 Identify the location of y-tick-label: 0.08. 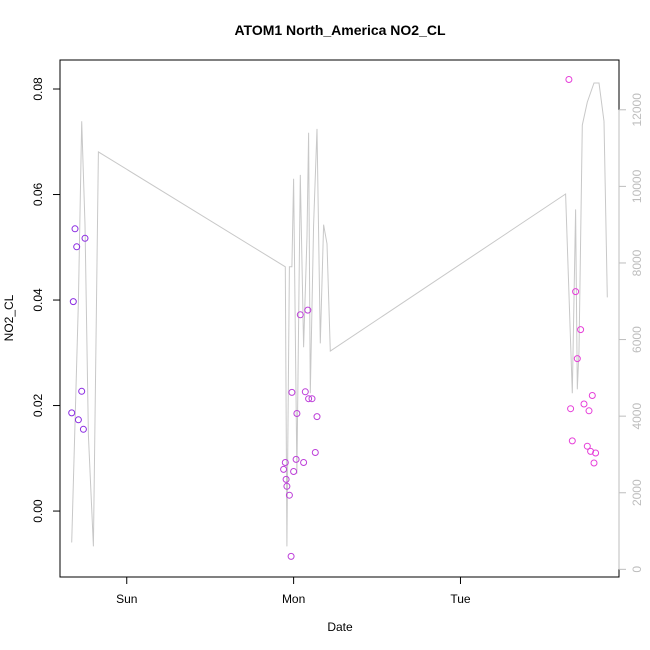
(38, 89).